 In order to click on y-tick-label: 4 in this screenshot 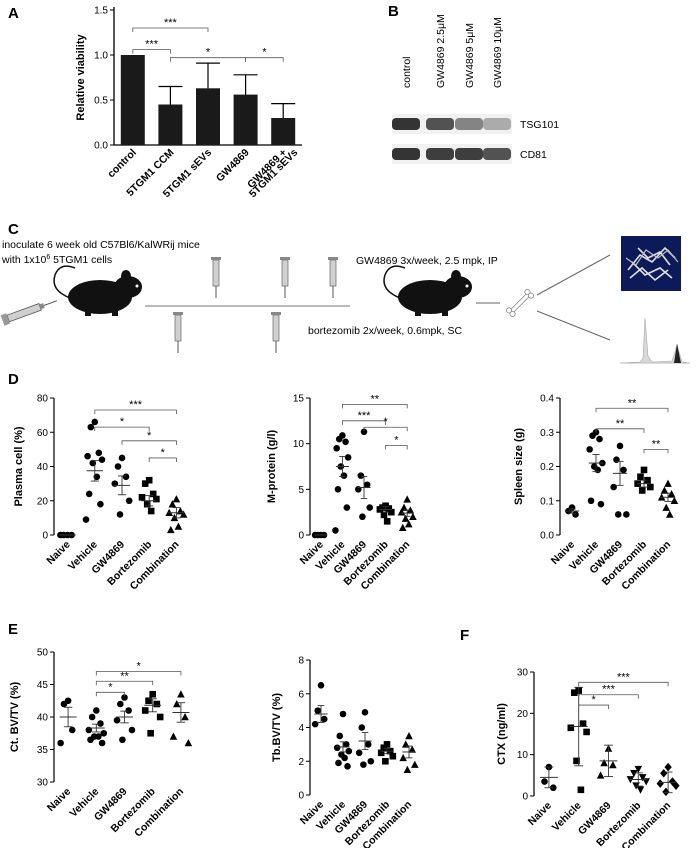, I will do `click(301, 728)`.